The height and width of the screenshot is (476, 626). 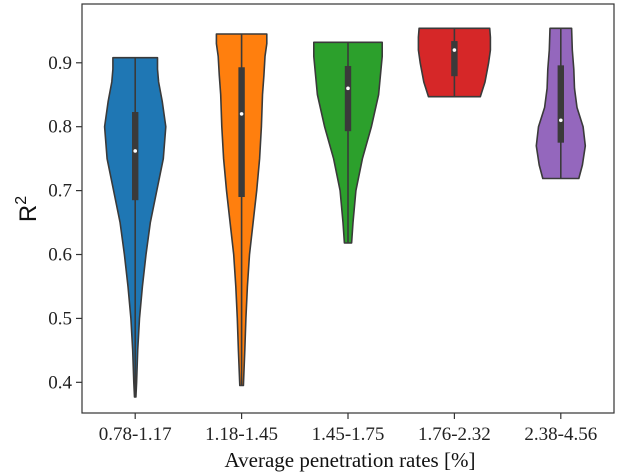 I want to click on x-tick-label: 1.76-2.32, so click(x=454, y=434).